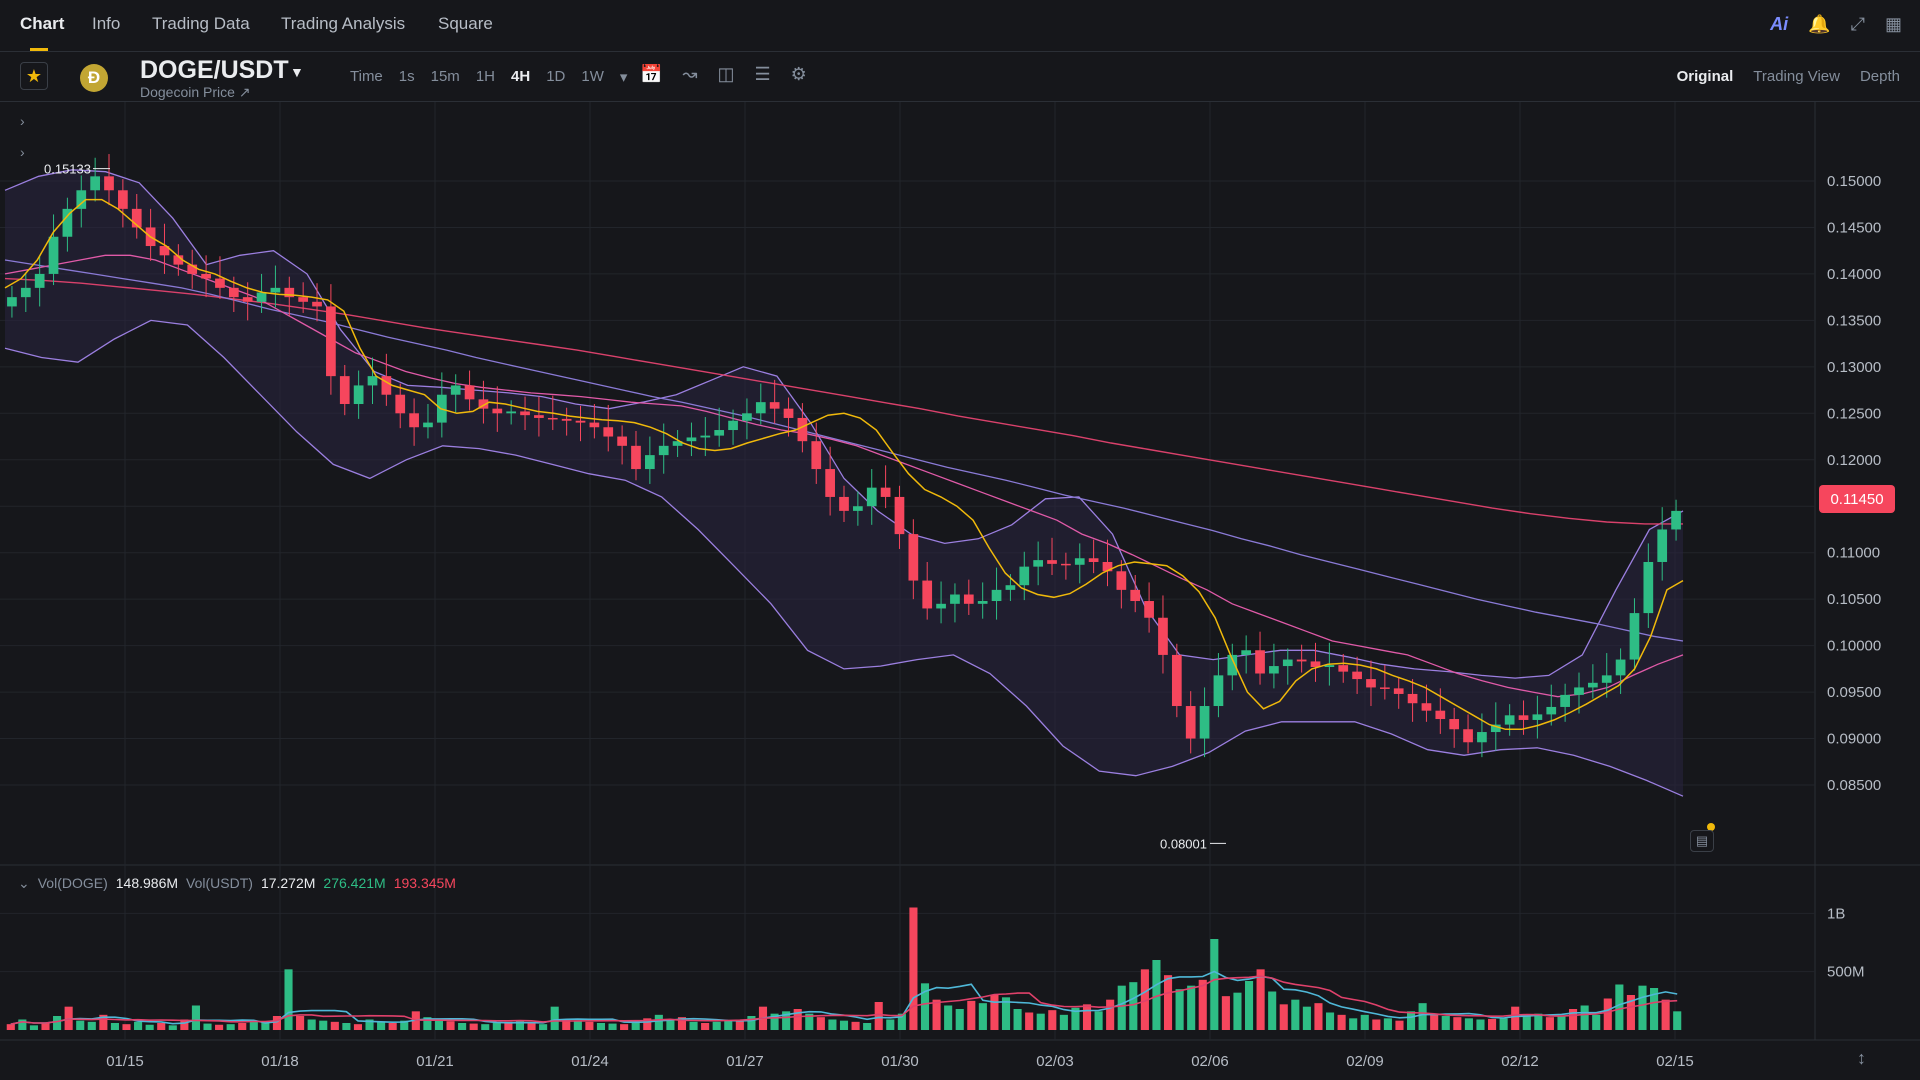 This screenshot has height=1080, width=1920. What do you see at coordinates (1861, 1058) in the screenshot?
I see `auto-scale-icon: ↕` at bounding box center [1861, 1058].